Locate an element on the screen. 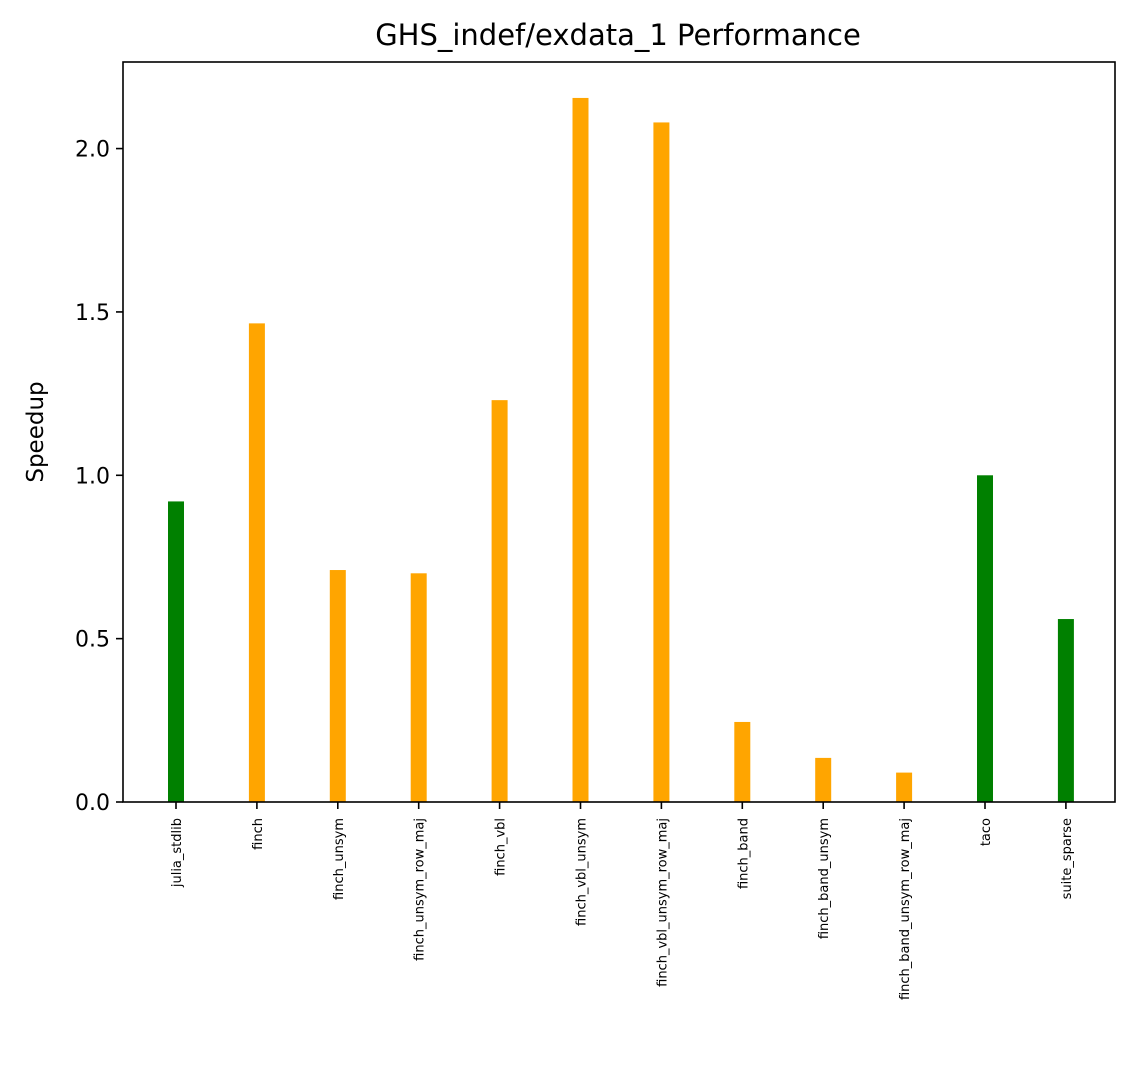 This screenshot has width=1134, height=1074. y-tick-label: 2.0 is located at coordinates (92, 150).